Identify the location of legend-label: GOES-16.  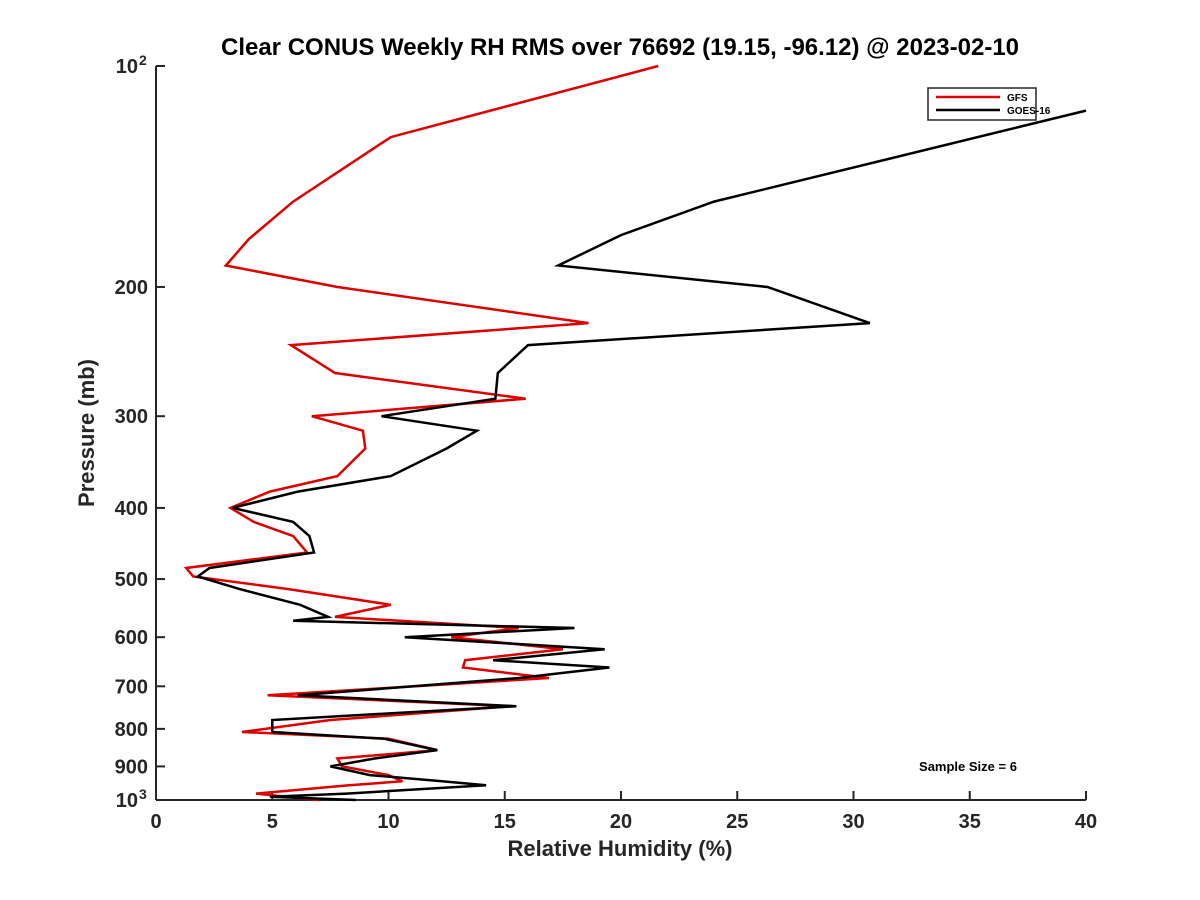
(1029, 111).